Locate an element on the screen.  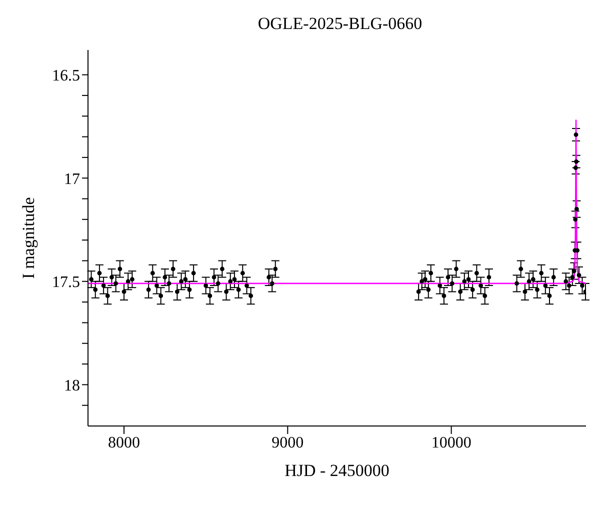
y-tick-label: 16.5 is located at coordinates (66, 75).